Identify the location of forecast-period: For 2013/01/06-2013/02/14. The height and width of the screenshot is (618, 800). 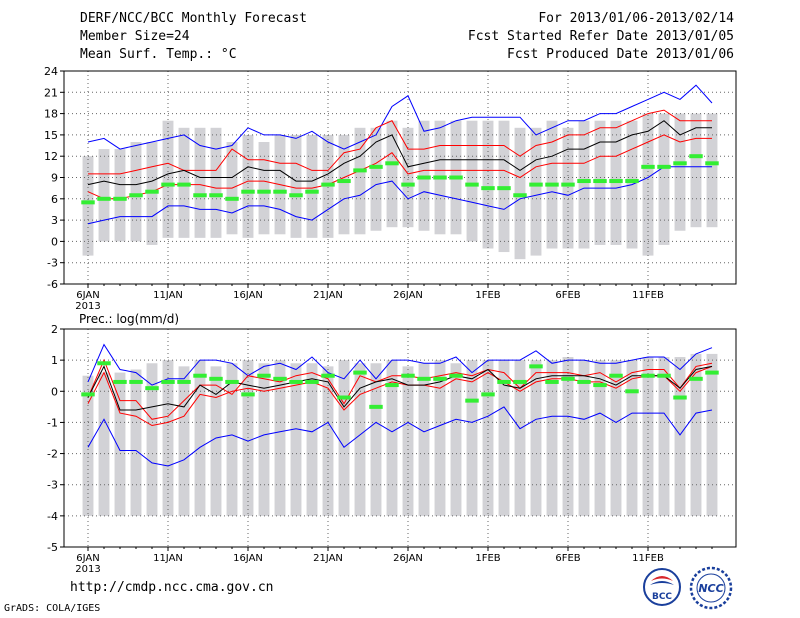
(636, 18).